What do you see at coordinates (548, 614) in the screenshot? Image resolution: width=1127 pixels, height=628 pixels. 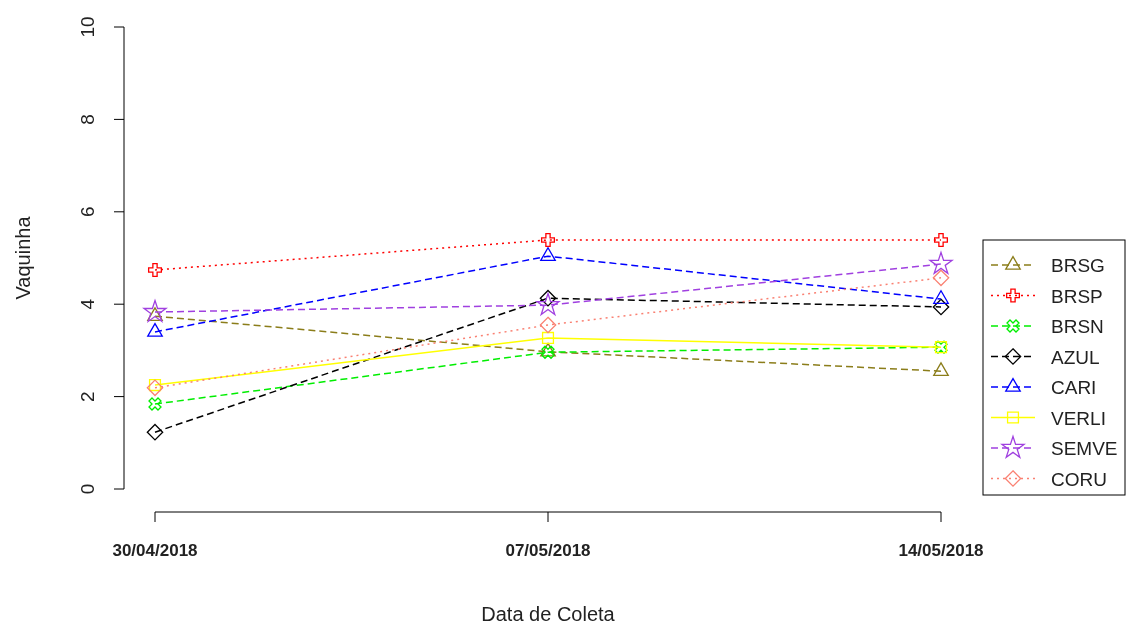 I see `x-axis-title: Data de Coleta` at bounding box center [548, 614].